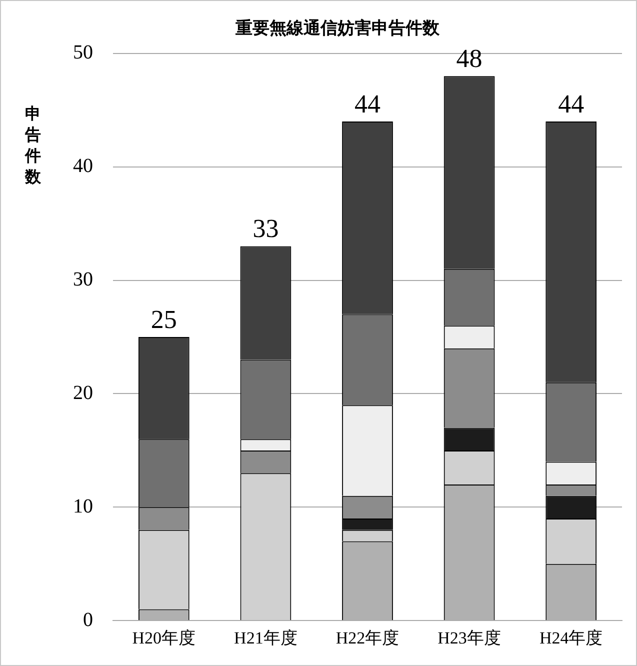 The width and height of the screenshot is (637, 666). I want to click on x-tick-label: H20年度, so click(164, 638).